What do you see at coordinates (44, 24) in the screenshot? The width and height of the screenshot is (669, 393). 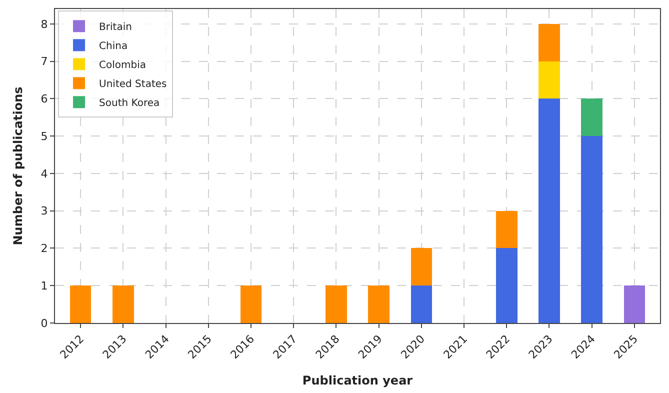 I see `y-tick-label: 8` at bounding box center [44, 24].